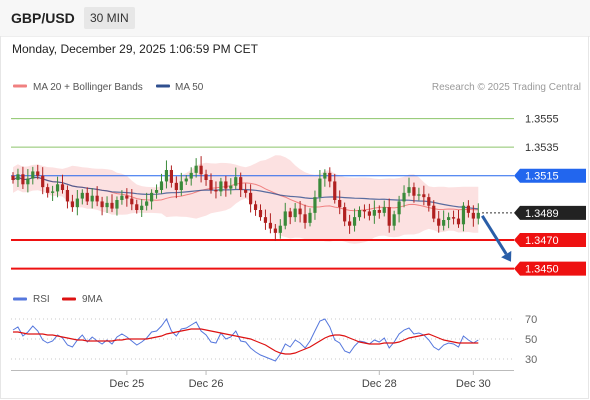 This screenshot has width=590, height=400. I want to click on price-tag-current, so click(550, 212).